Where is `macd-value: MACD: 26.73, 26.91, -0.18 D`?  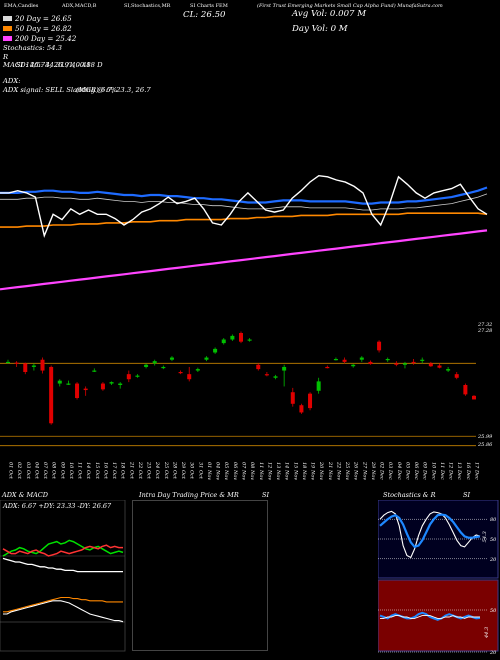 macd-value: MACD: 26.73, 26.91, -0.18 D is located at coordinates (53, 65).